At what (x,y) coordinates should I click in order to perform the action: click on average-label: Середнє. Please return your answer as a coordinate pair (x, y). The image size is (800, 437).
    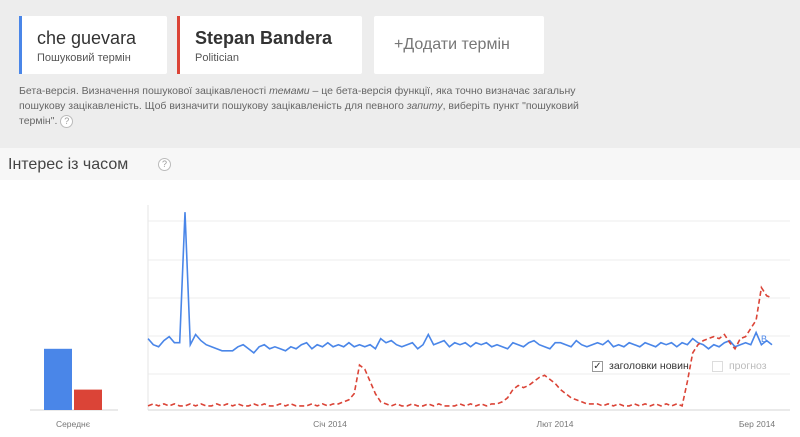
    Looking at the image, I should click on (73, 424).